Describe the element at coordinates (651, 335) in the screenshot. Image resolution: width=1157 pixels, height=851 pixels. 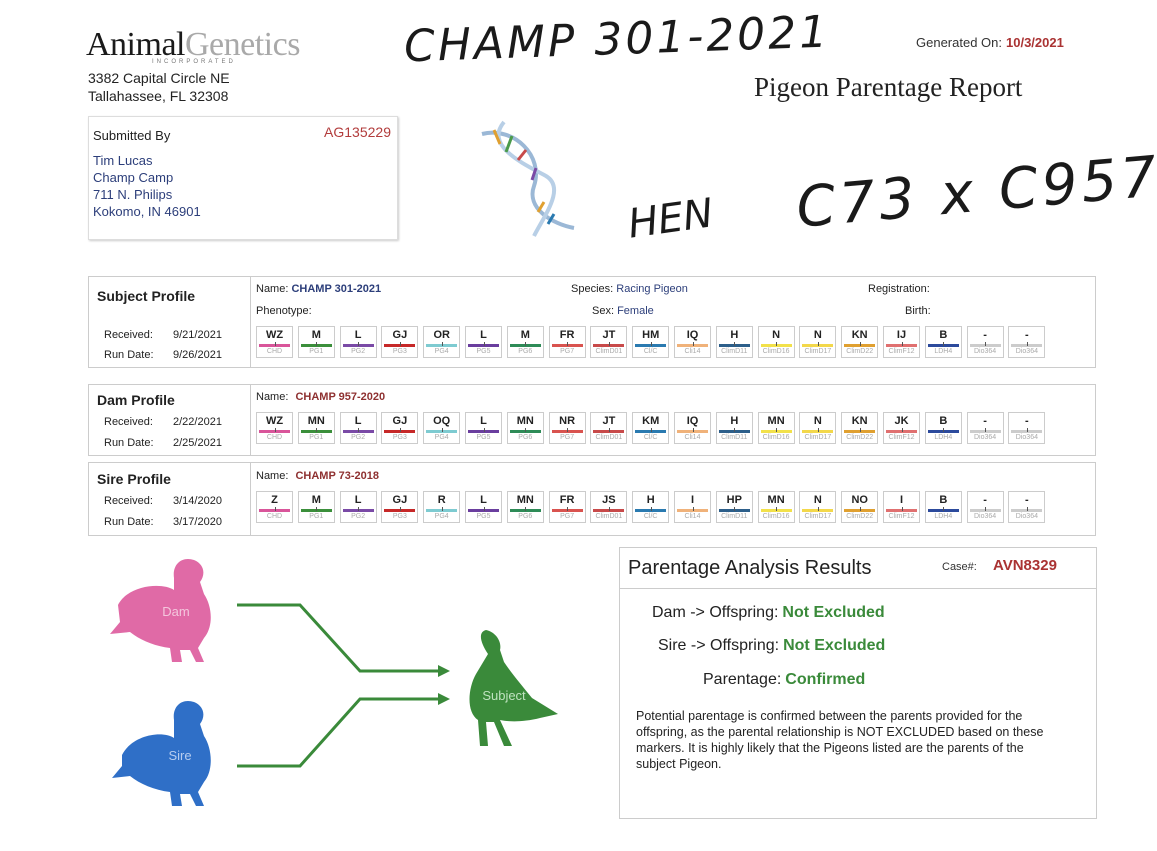
I see `marker-allele: HM` at that location.